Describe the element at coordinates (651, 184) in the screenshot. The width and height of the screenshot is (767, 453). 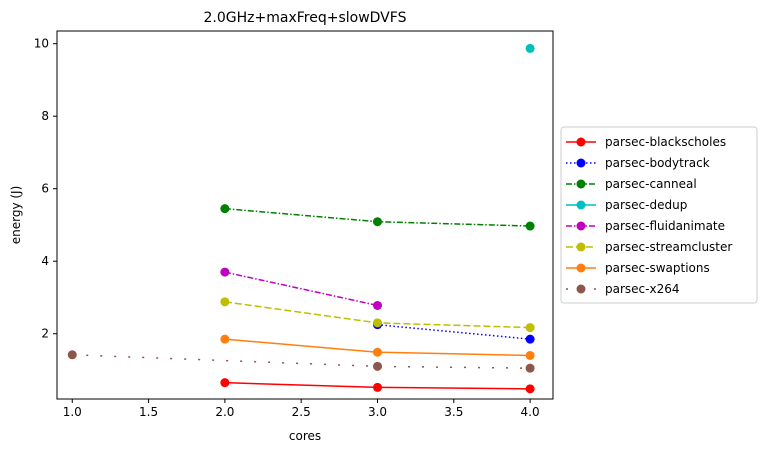
I see `legend-label: parsec-canneal` at that location.